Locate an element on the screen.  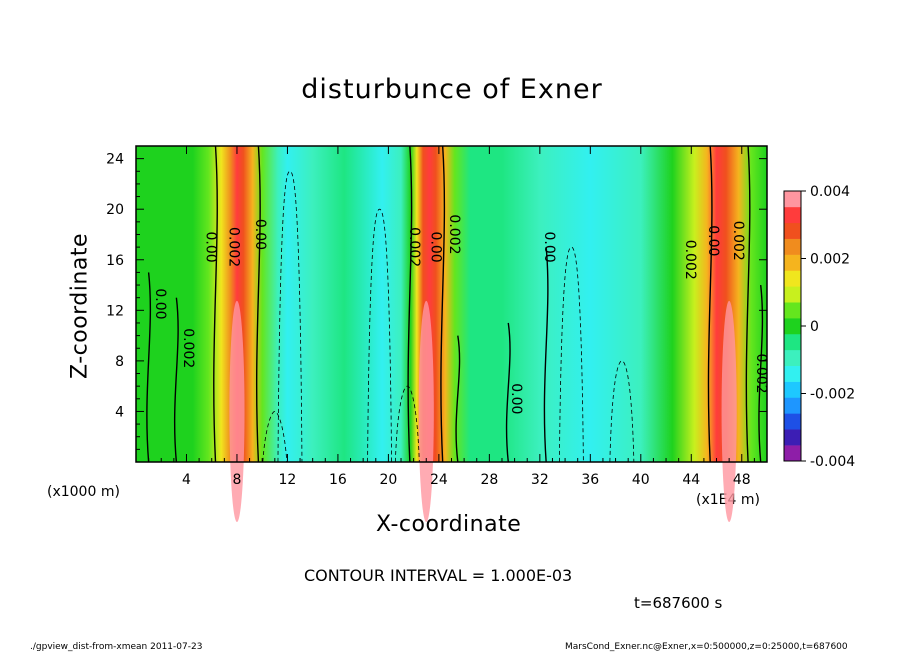
y-tick-label: 16 is located at coordinates (115, 261).